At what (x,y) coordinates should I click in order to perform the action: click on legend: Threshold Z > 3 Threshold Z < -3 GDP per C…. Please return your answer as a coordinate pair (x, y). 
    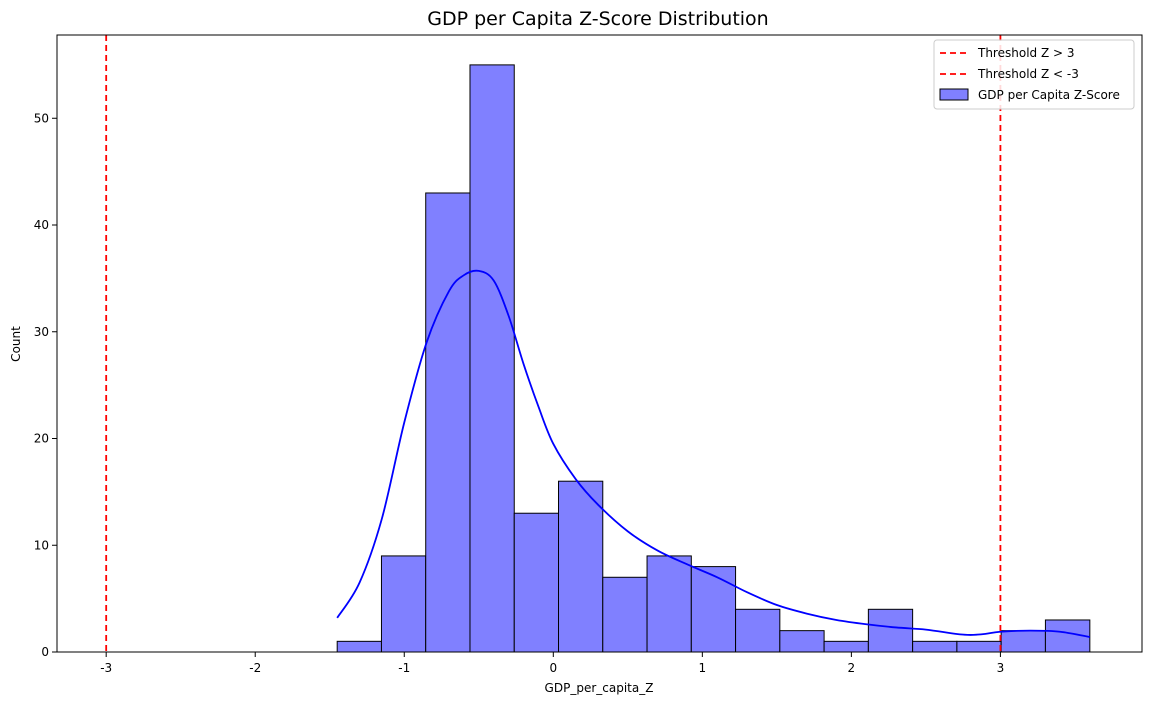
    Looking at the image, I should click on (1034, 74).